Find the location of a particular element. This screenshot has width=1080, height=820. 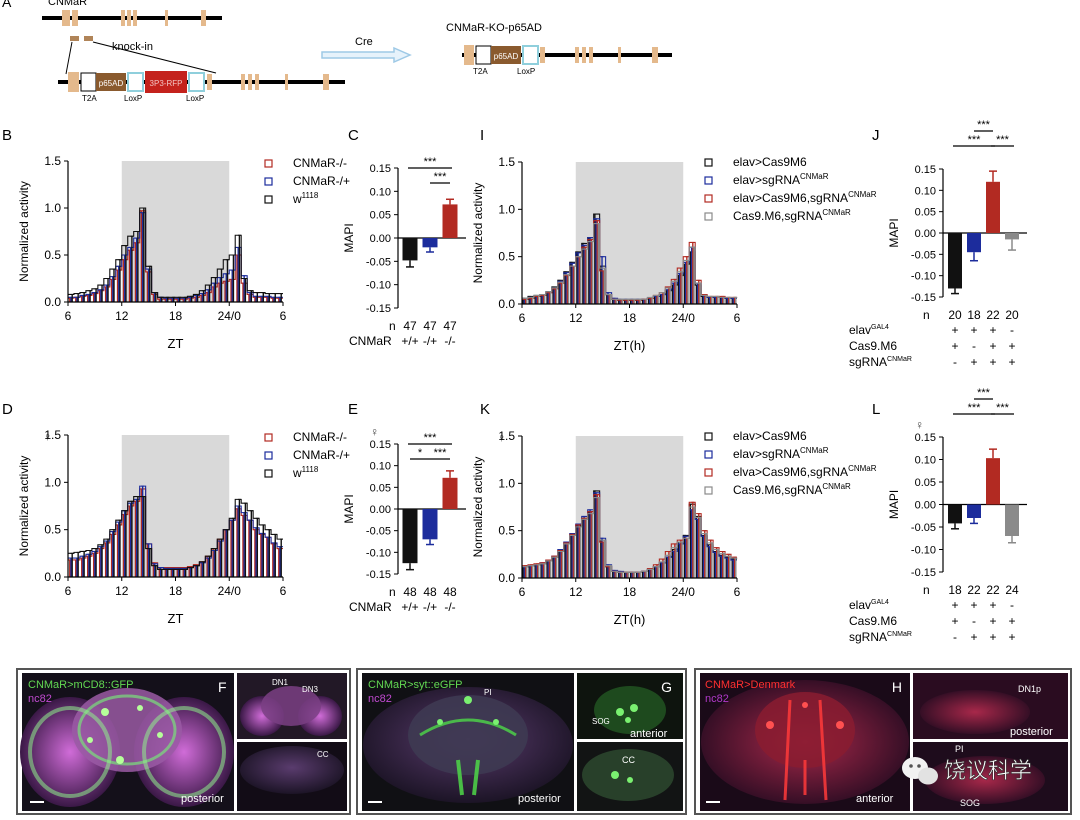

homology-arm-left is located at coordinates (74, 38).